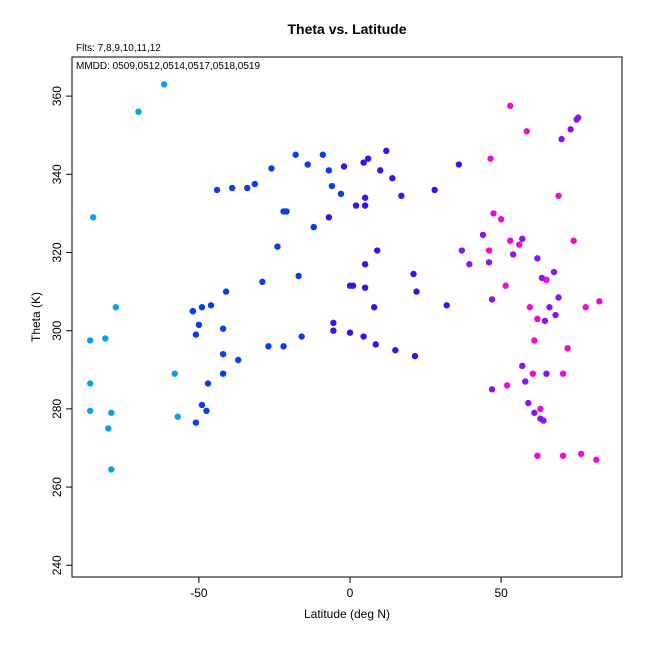  I want to click on chart-subtitle: Flts: 7,8,9,10,11,12, so click(118, 48).